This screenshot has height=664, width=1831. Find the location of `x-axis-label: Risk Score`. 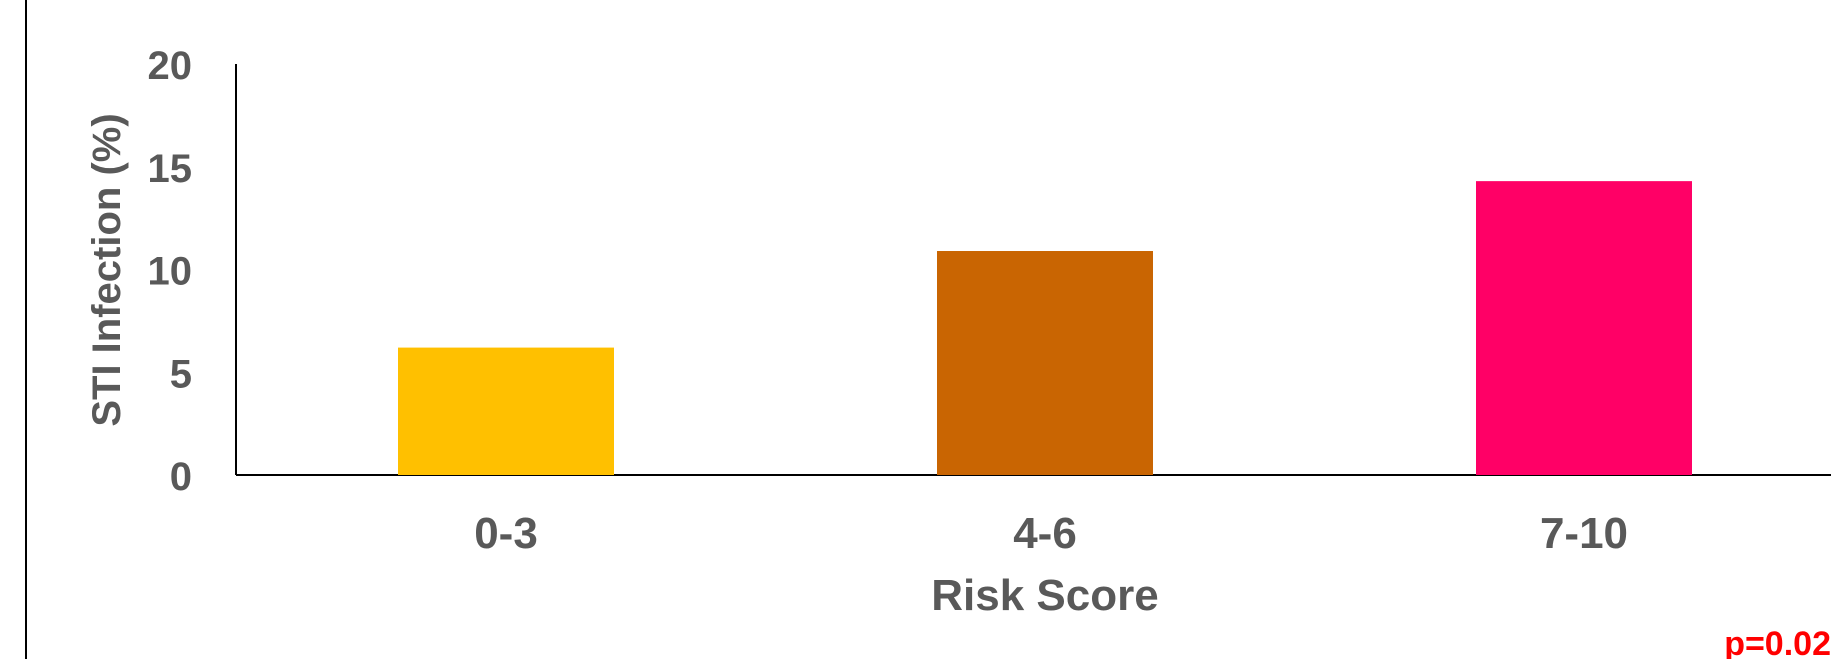

x-axis-label: Risk Score is located at coordinates (1044, 595).